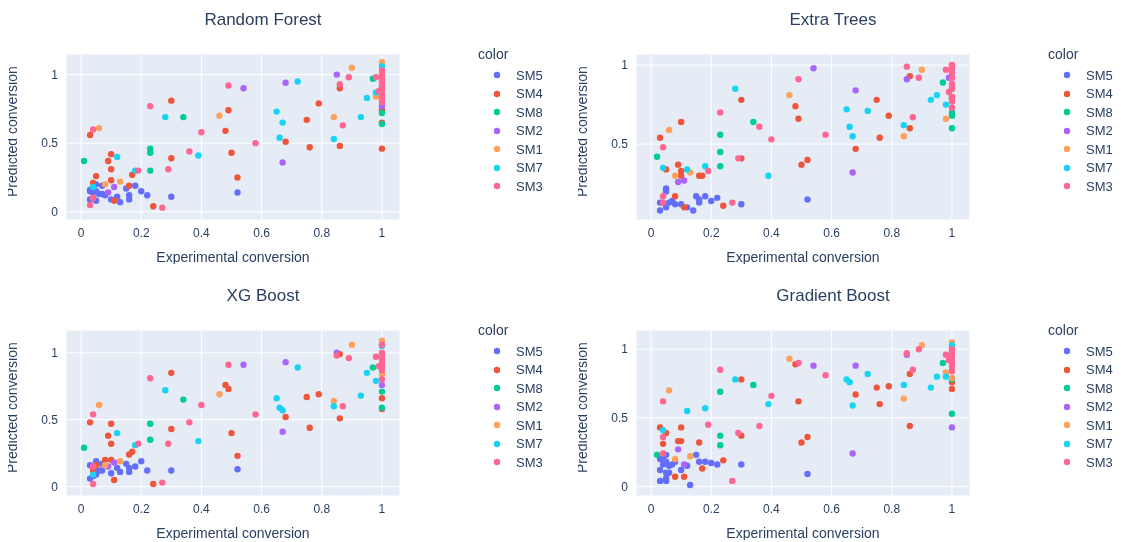 The image size is (1121, 542). I want to click on chart-title: Extra Trees, so click(833, 20).